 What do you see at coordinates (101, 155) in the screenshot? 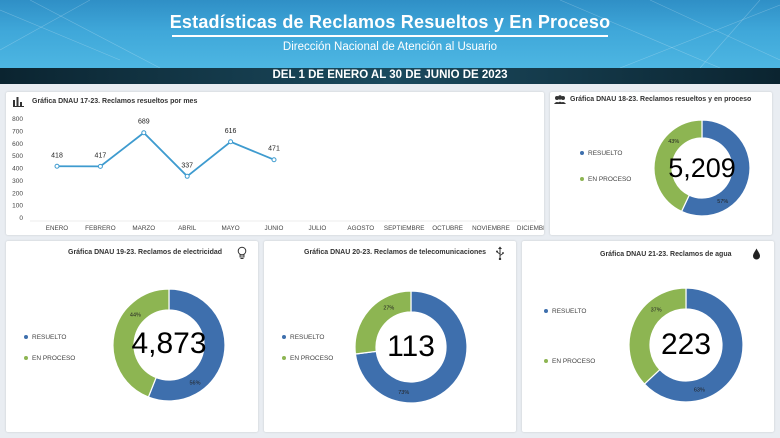
I see `data-label: 417` at bounding box center [101, 155].